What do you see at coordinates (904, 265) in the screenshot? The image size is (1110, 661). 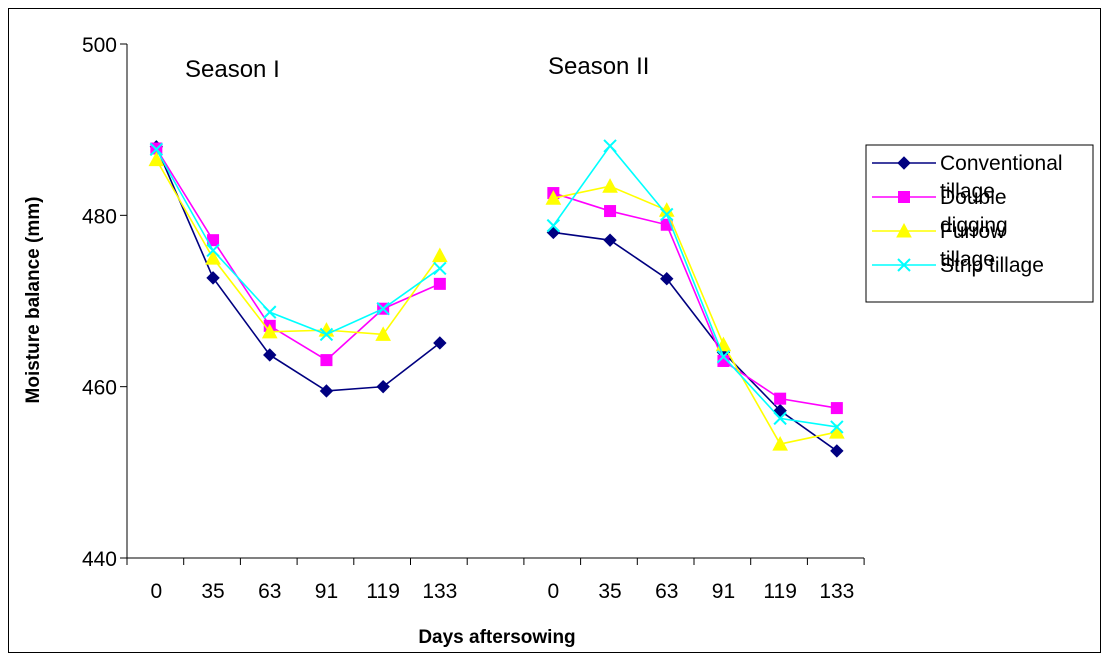 I see `legend-marker-strip-tillage` at bounding box center [904, 265].